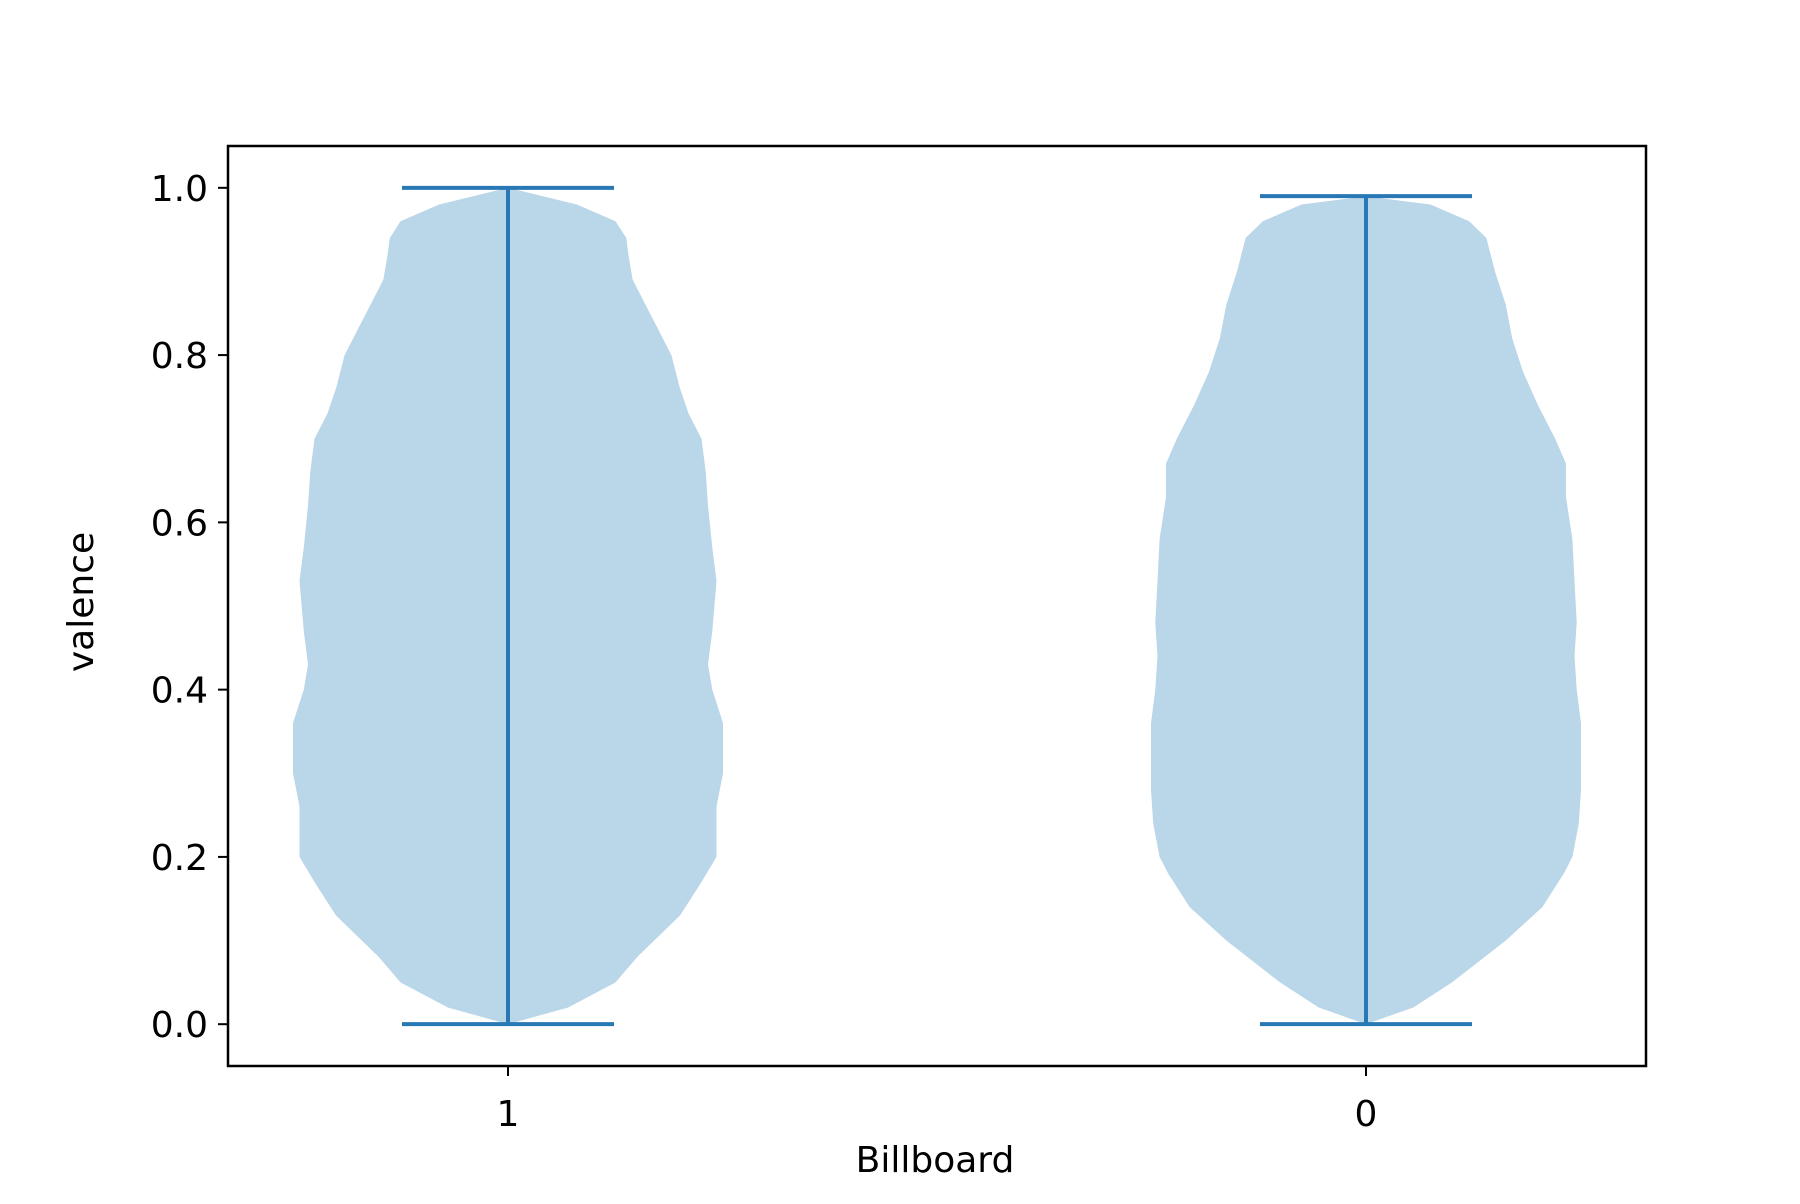 The width and height of the screenshot is (1800, 1204). Describe the element at coordinates (179, 523) in the screenshot. I see `y-tick-label: 0.6` at that location.